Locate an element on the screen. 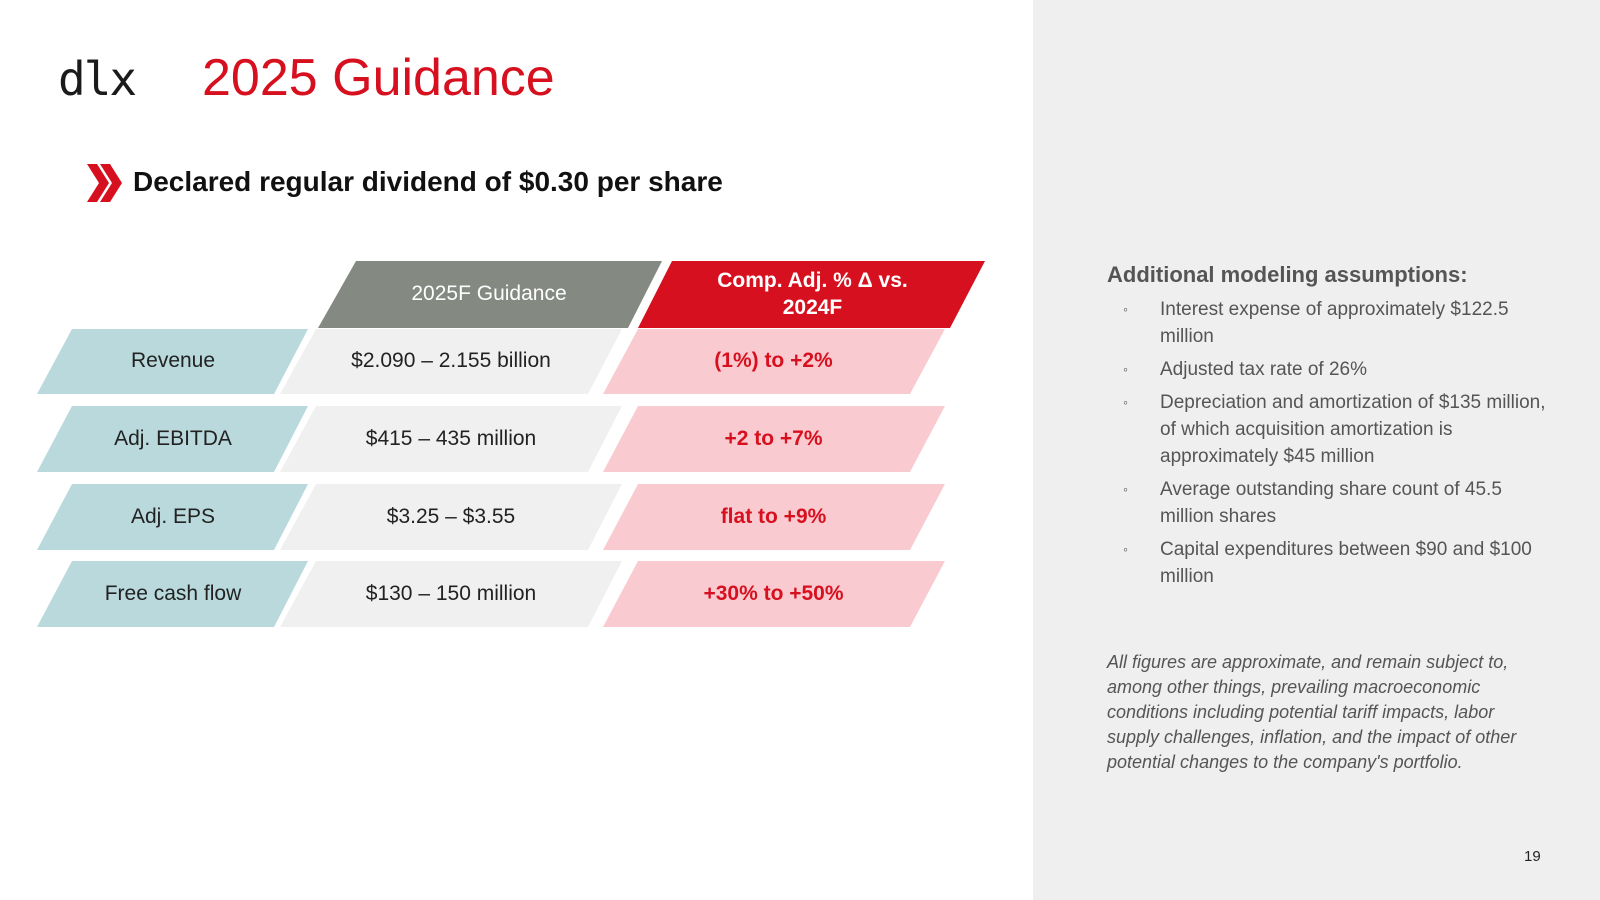  guidance-value: $3.25 – $3.55 is located at coordinates (451, 516).